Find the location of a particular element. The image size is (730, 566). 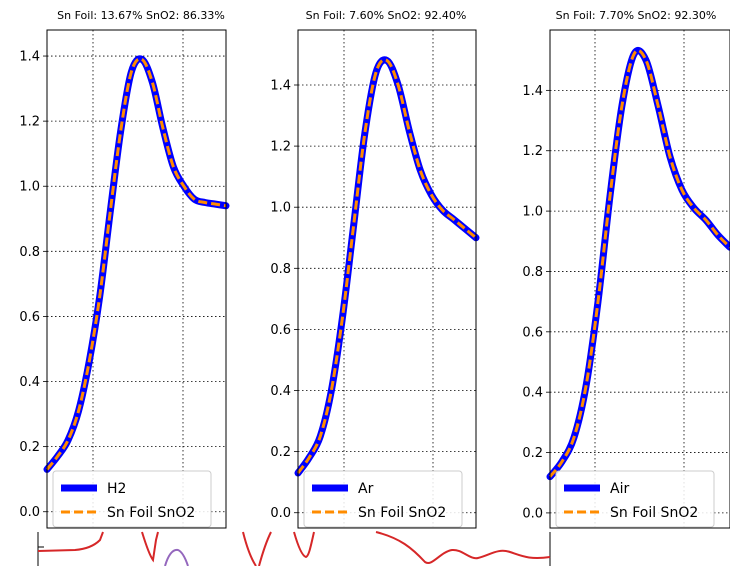

bottom-strip is located at coordinates (294, 548).